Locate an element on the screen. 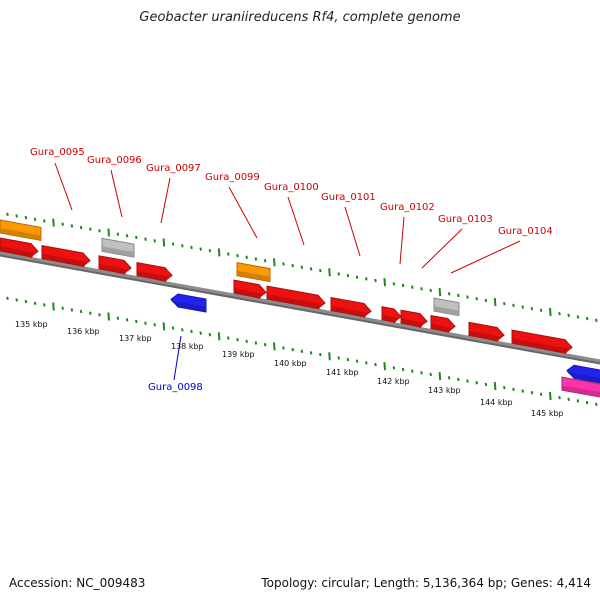 The height and width of the screenshot is (600, 600). ruler-label: 139 kbp is located at coordinates (238, 354).